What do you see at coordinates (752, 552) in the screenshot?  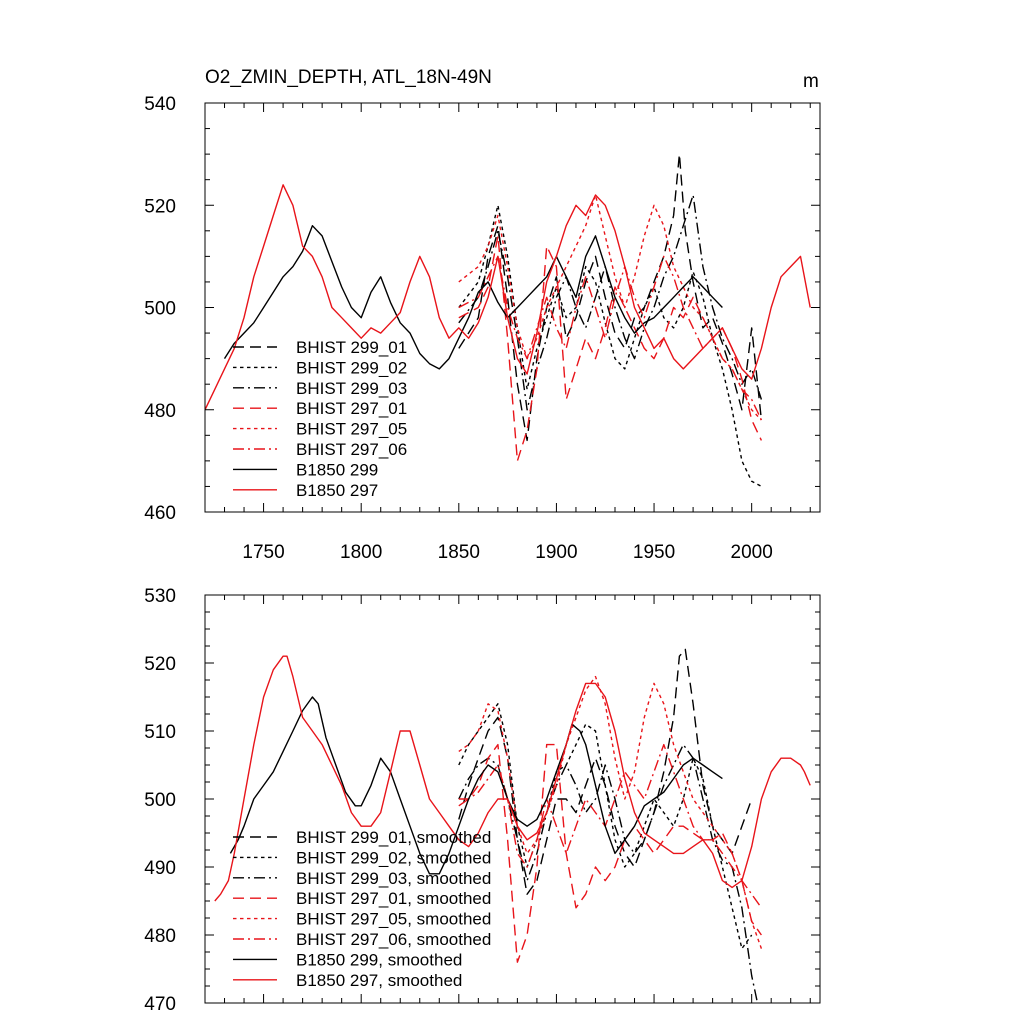 I see `x-tick-label: 2000` at bounding box center [752, 552].